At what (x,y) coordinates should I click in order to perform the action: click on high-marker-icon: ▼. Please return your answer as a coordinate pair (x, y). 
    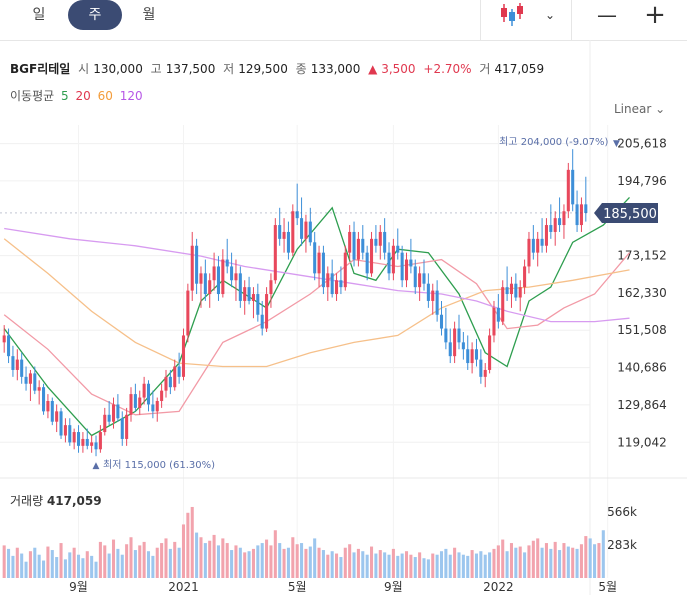
    Looking at the image, I should click on (616, 144).